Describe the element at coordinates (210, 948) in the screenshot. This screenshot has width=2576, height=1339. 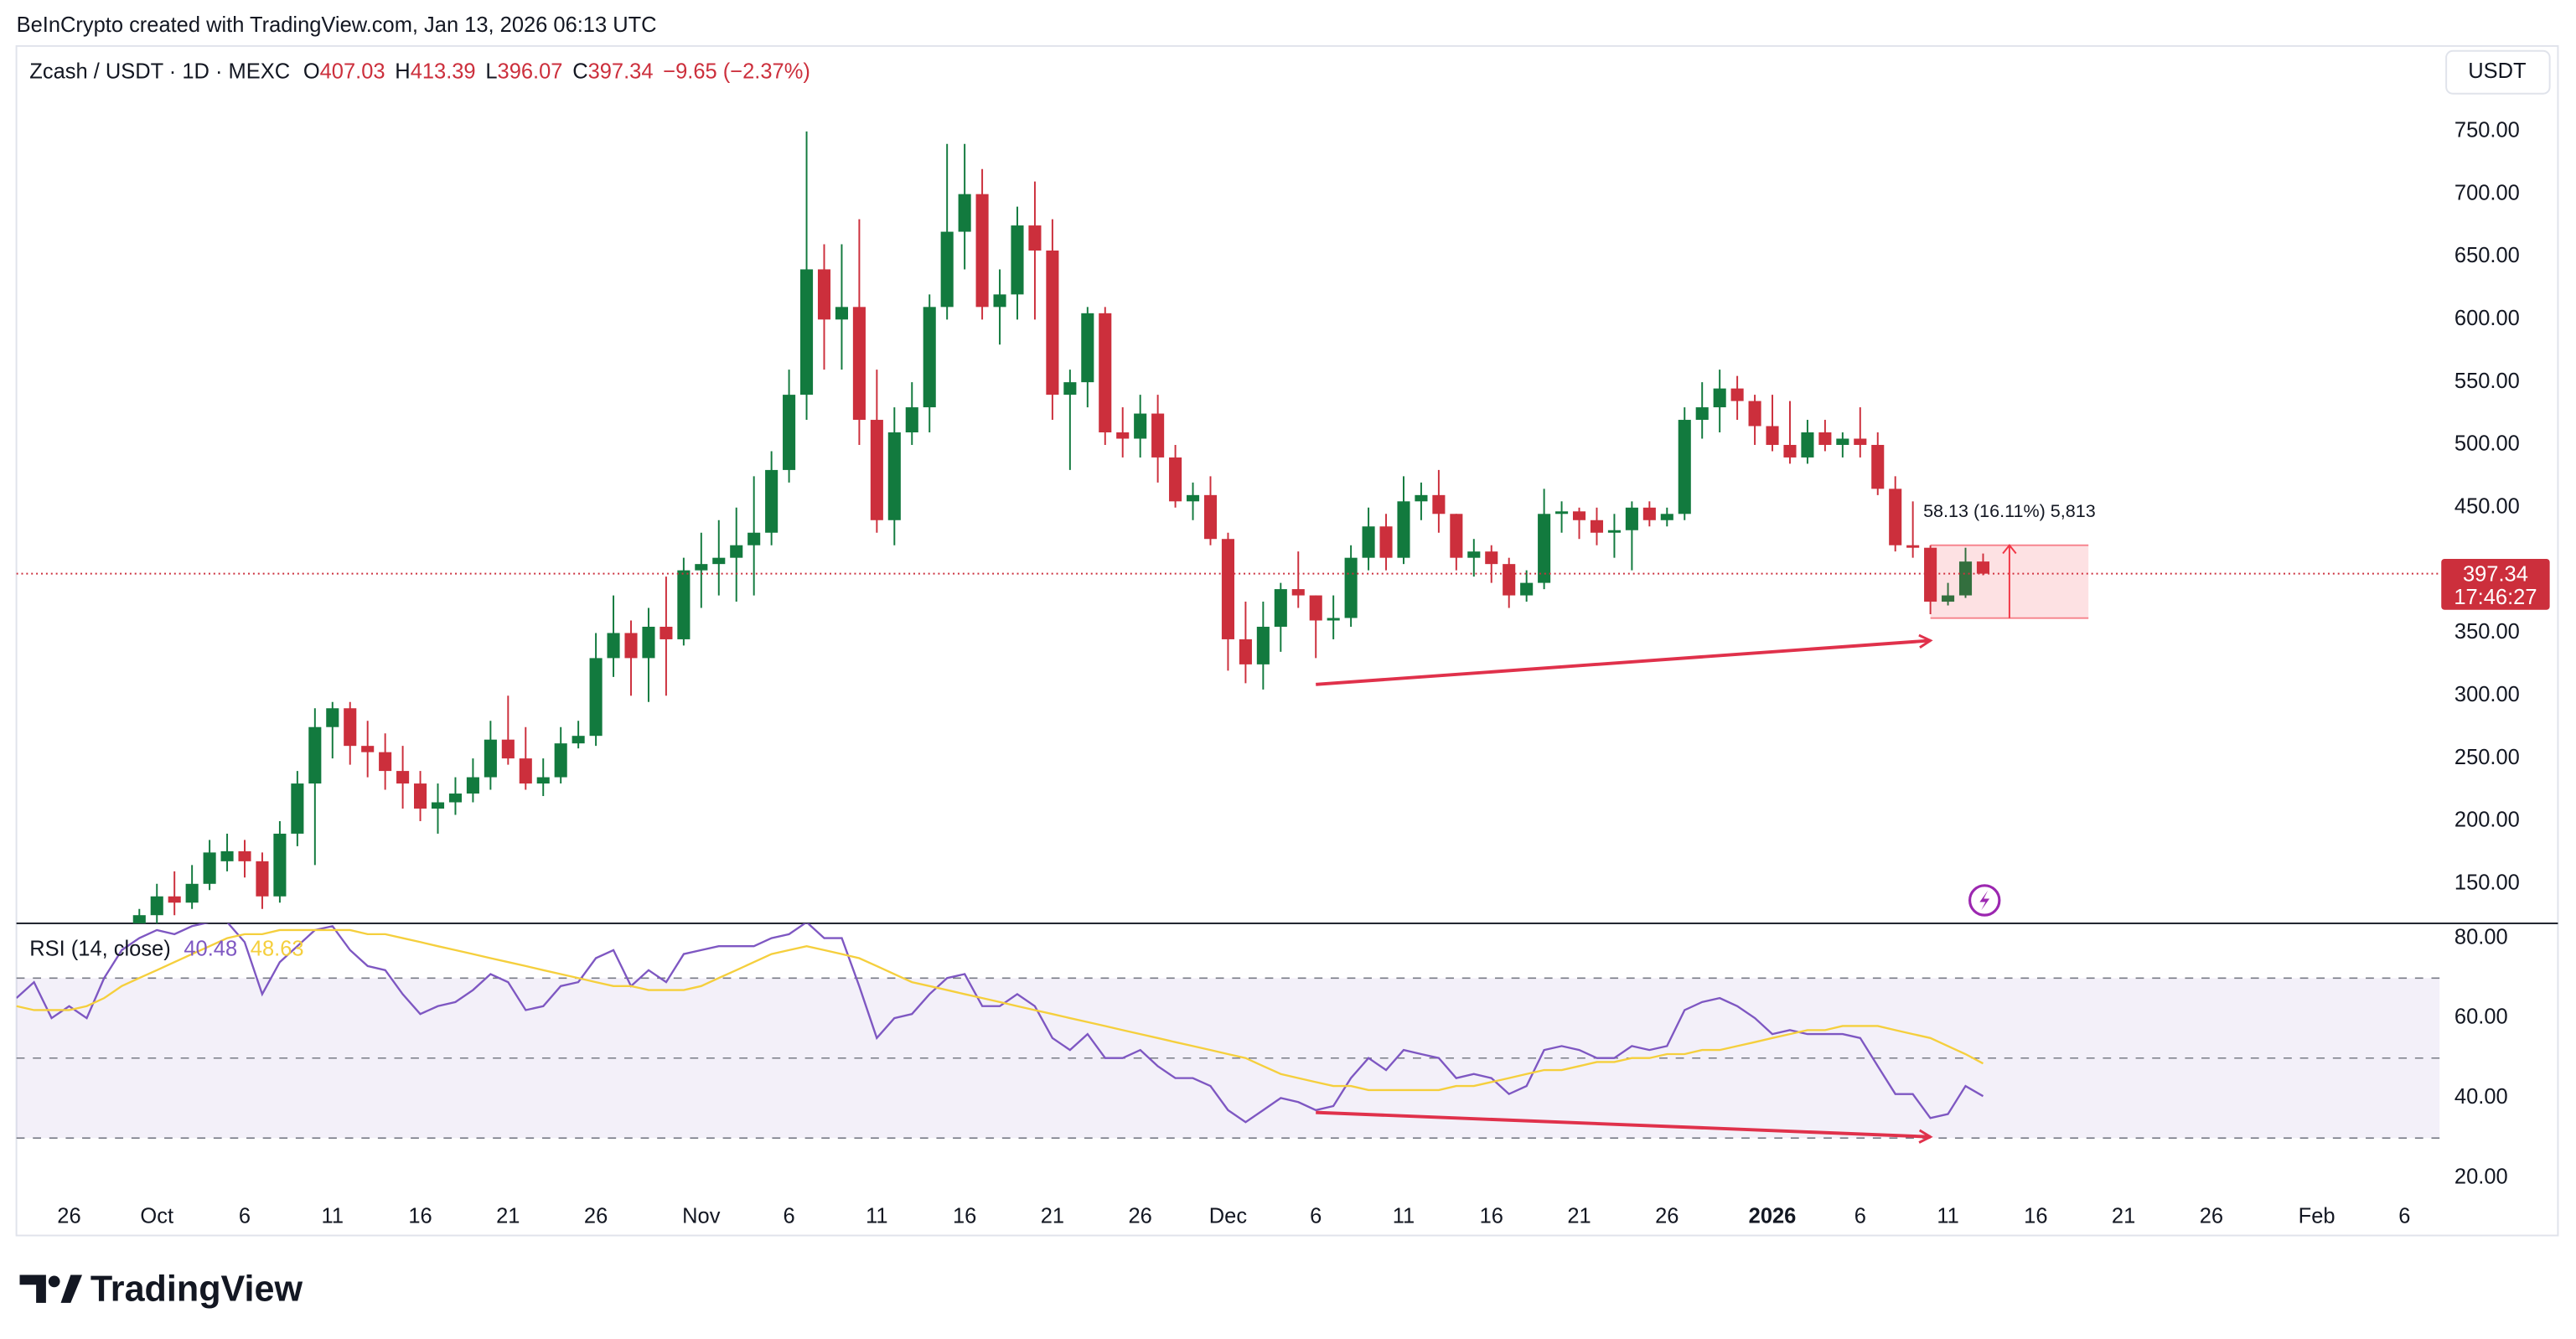
I see `rsi-value: 40.48` at that location.